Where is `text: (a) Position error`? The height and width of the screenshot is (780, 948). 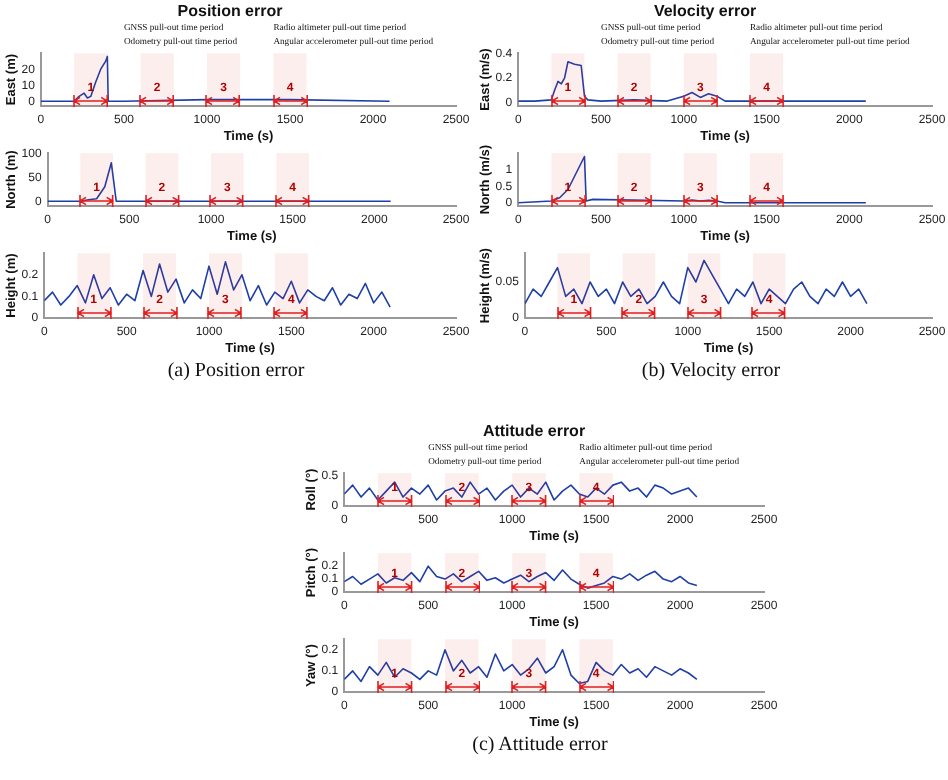 text: (a) Position error is located at coordinates (236, 371).